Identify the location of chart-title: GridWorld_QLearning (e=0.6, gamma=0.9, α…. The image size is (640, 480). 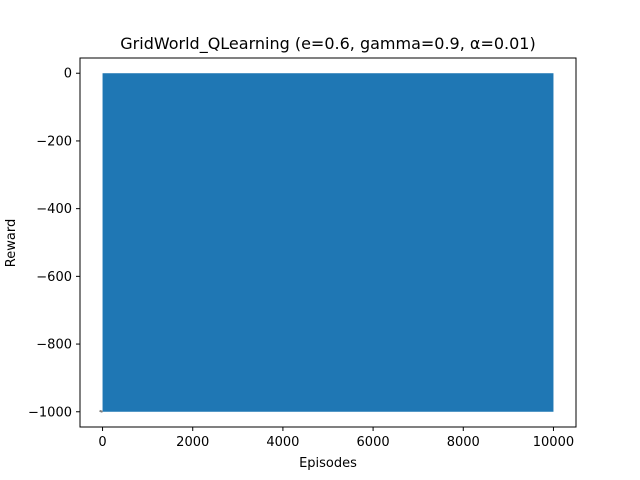
(327, 44).